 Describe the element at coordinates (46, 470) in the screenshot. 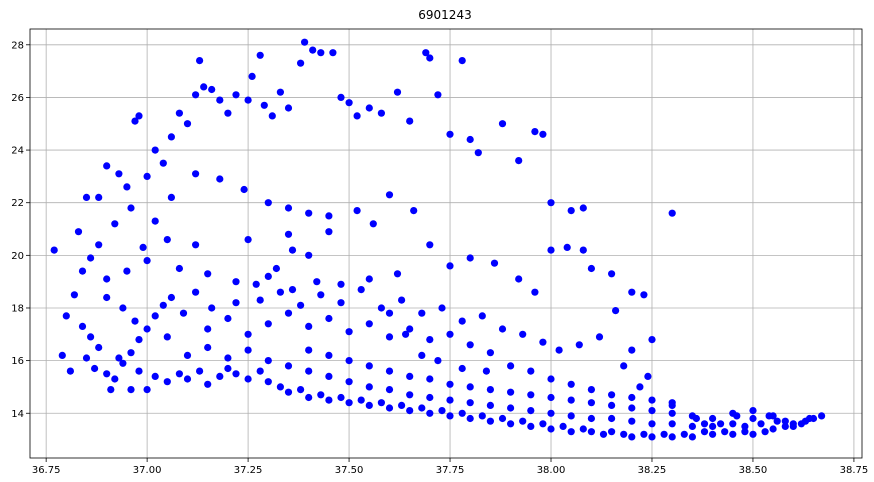

I see `x-tick-label: 36.75` at that location.